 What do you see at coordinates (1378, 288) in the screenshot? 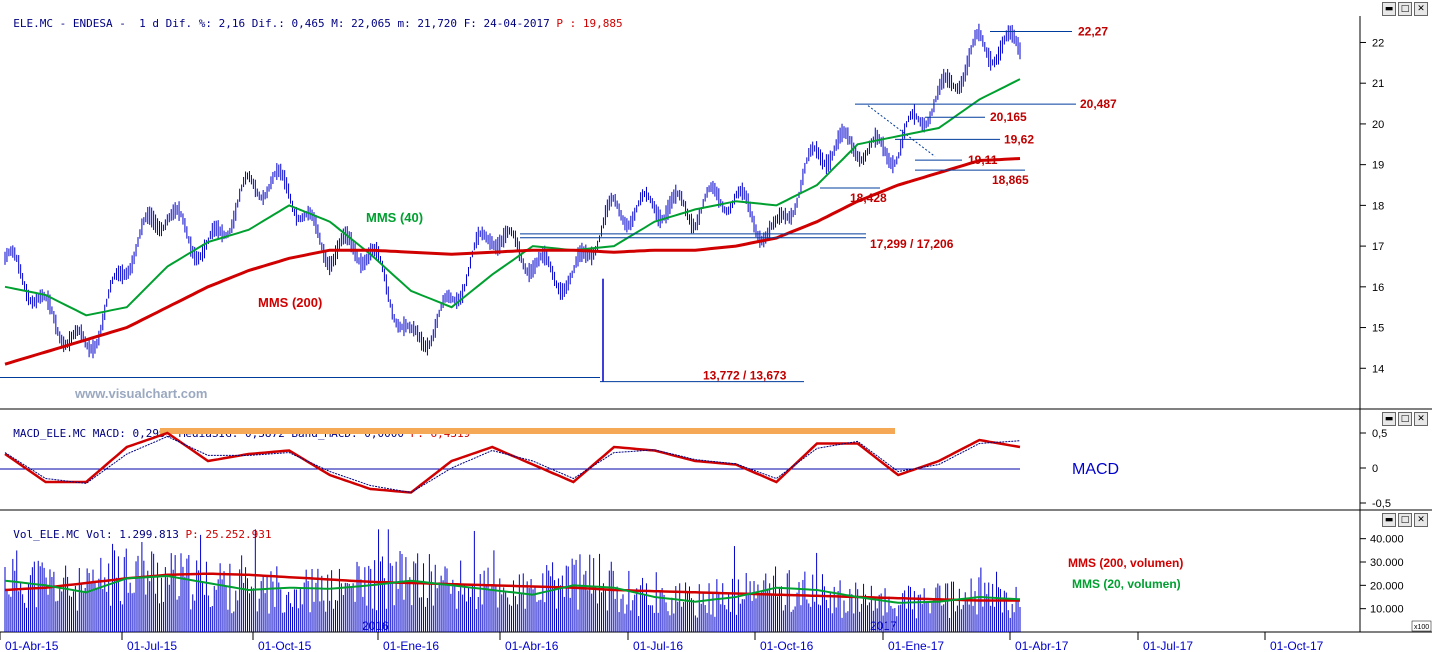
I see `price-tick-label: 16` at bounding box center [1378, 288].